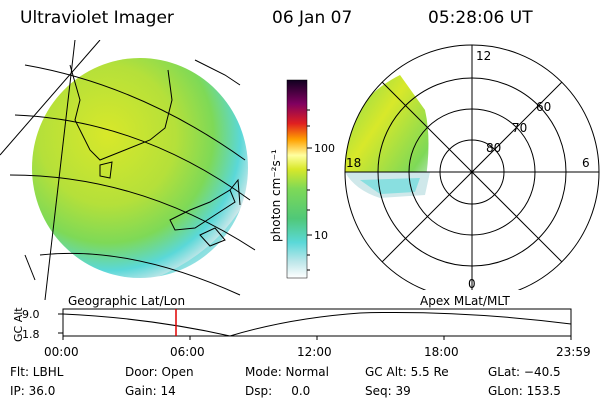 The width and height of the screenshot is (600, 400). I want to click on colorbar-unit-label: photon cm⁻²s⁻¹, so click(276, 195).